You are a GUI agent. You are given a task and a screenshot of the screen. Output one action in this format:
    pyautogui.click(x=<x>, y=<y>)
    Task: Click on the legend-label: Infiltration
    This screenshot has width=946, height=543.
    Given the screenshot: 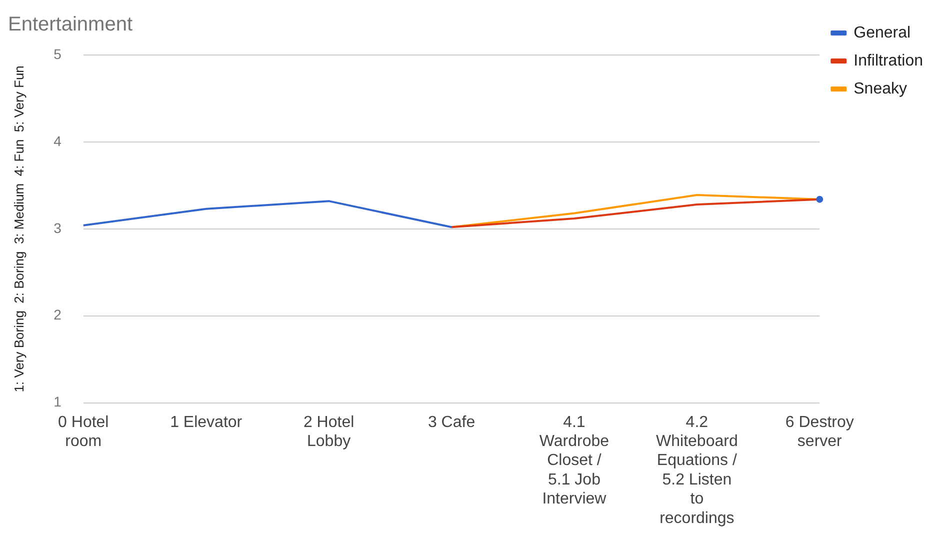 What is the action you would take?
    pyautogui.click(x=889, y=61)
    